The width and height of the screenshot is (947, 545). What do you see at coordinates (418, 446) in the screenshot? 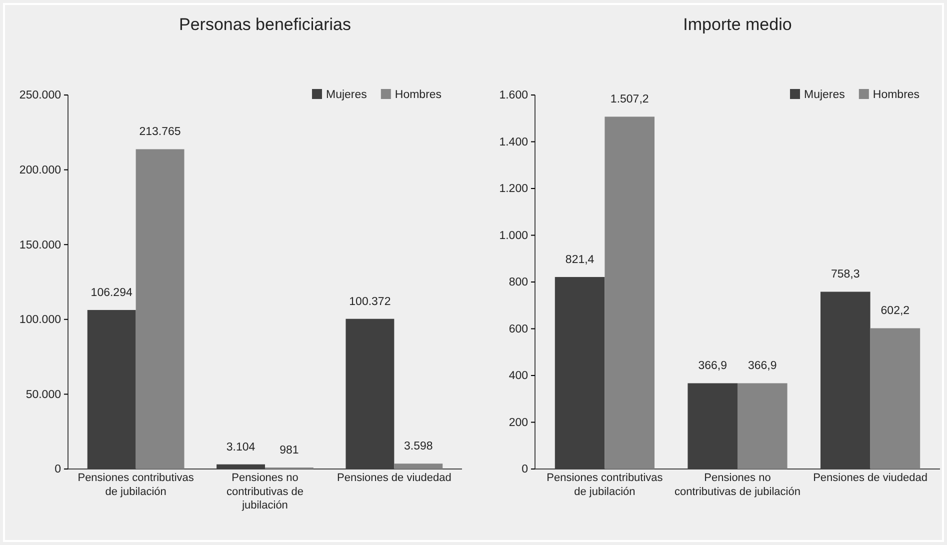
I see `data-label: 3.598` at bounding box center [418, 446].